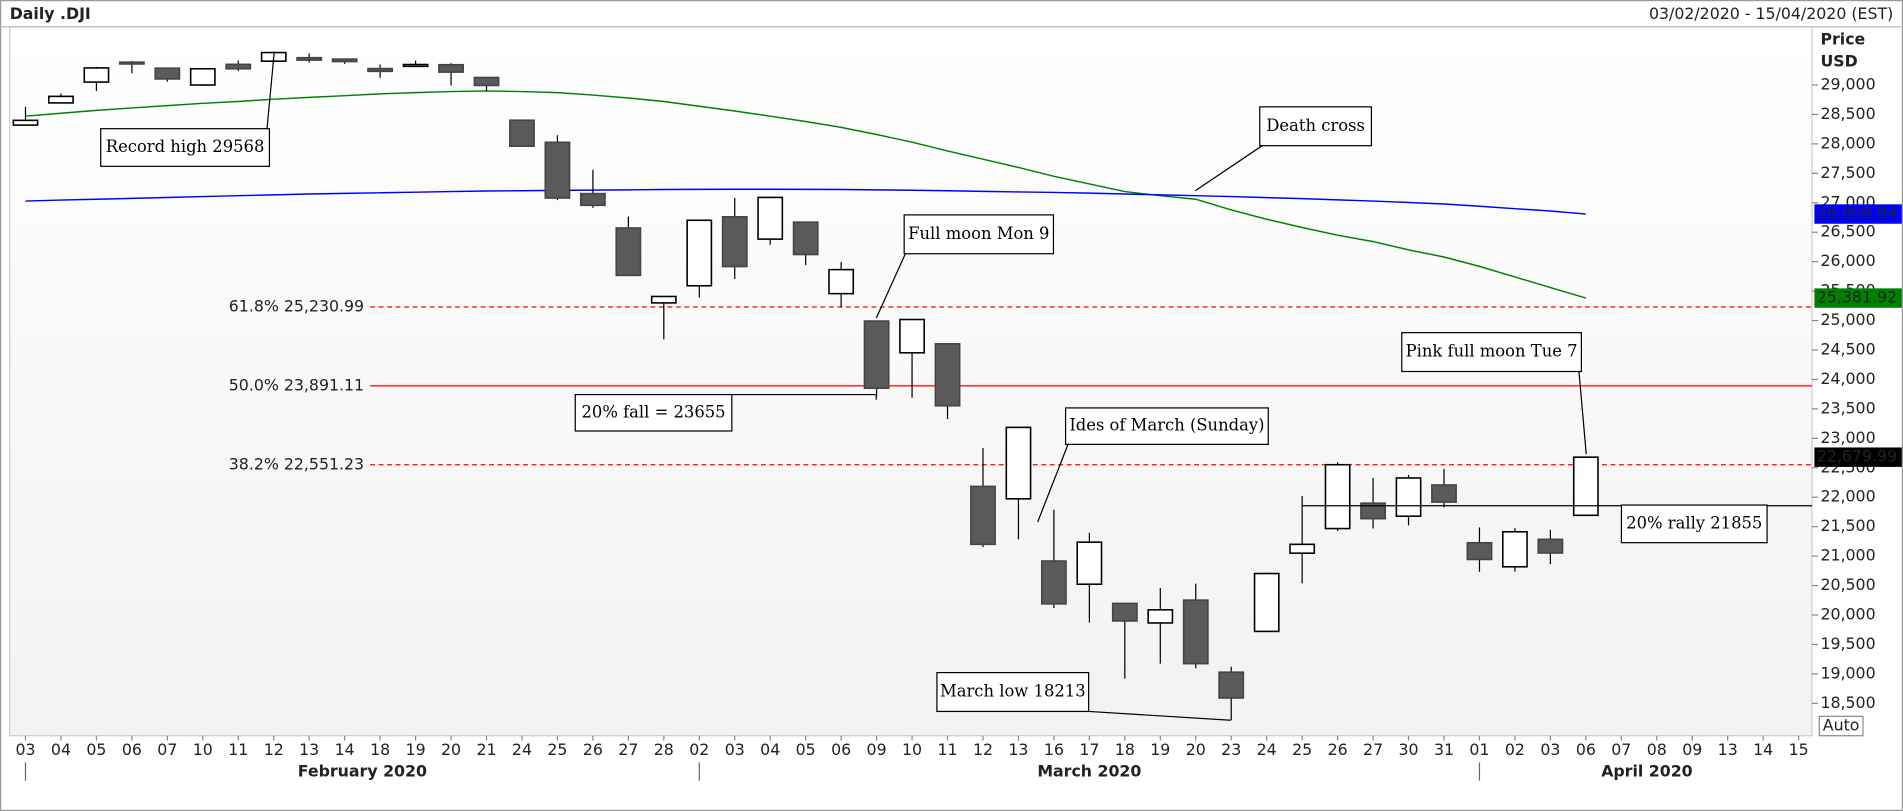 This screenshot has height=811, width=1903. What do you see at coordinates (1771, 13) in the screenshot?
I see `date-range: 03/02/2020 - 15/04/2020 (EST)` at bounding box center [1771, 13].